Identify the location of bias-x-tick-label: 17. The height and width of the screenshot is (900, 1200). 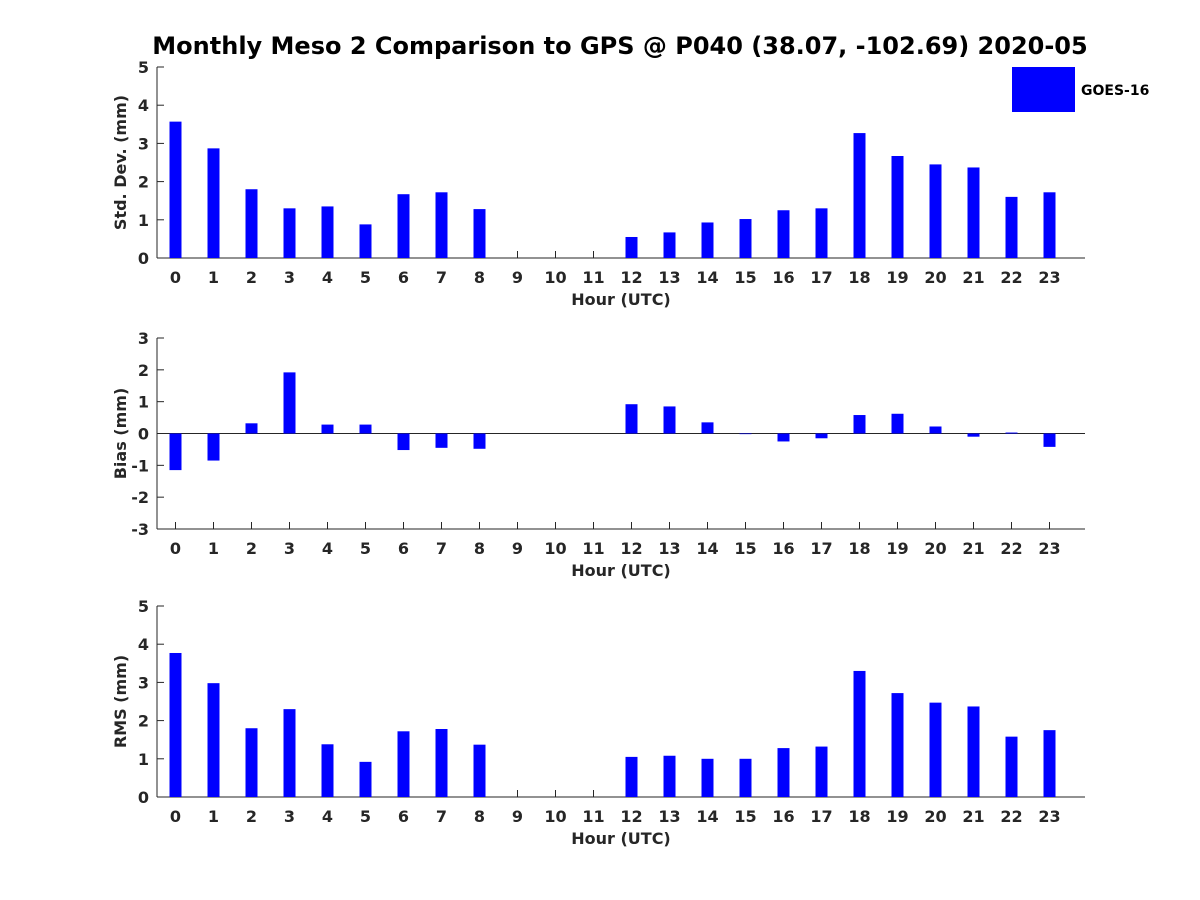
(821, 548).